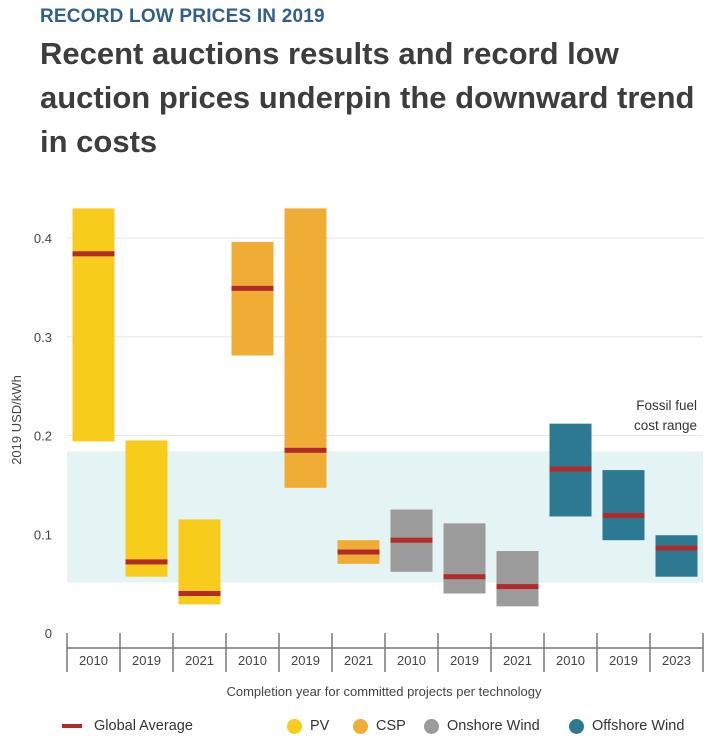 The width and height of the screenshot is (713, 745). Describe the element at coordinates (666, 405) in the screenshot. I see `fossil-fuel-label: Fossil fuel` at that location.